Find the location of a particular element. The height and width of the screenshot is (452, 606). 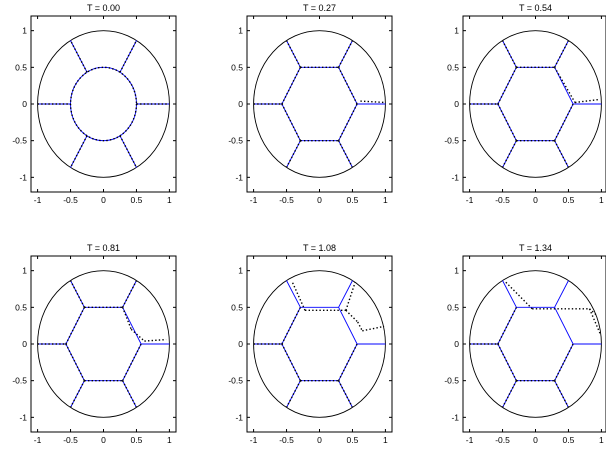

panel-title: T = 0.81 is located at coordinates (103, 248).